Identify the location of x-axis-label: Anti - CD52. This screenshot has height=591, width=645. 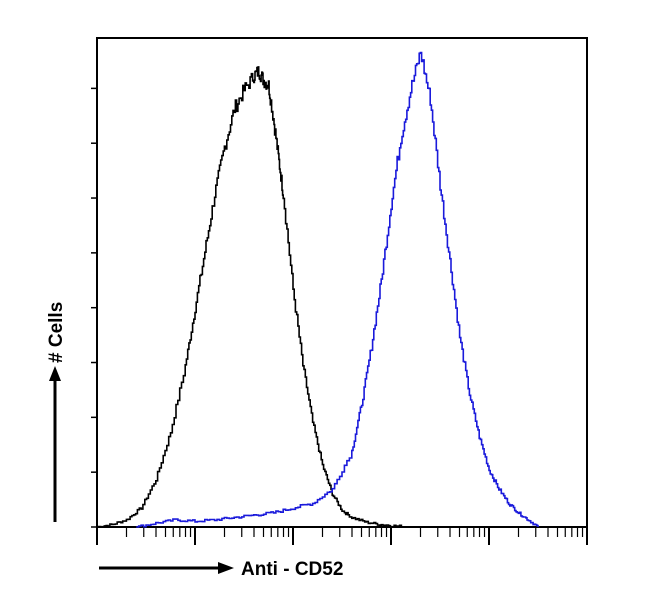
(292, 569).